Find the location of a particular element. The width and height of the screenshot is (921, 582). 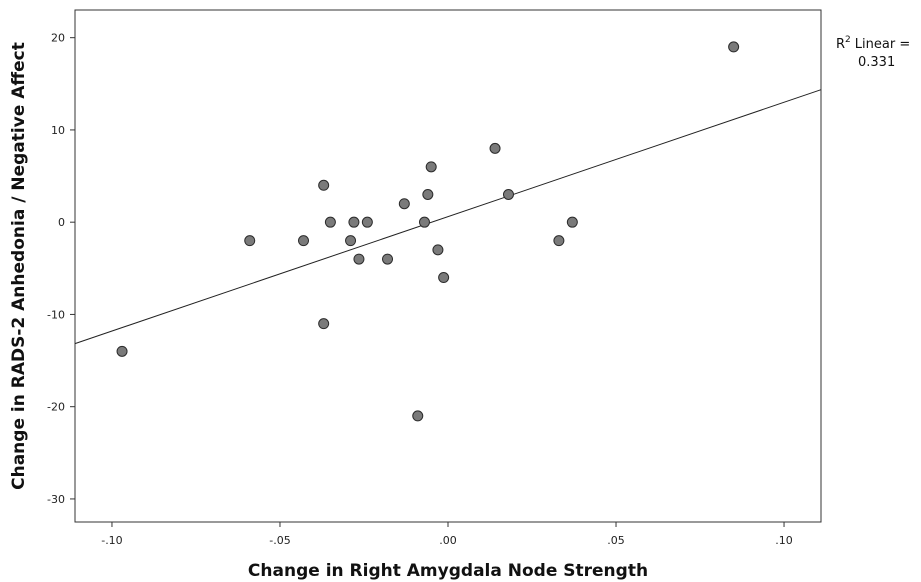

x-tick-label: -.05 is located at coordinates (279, 540).